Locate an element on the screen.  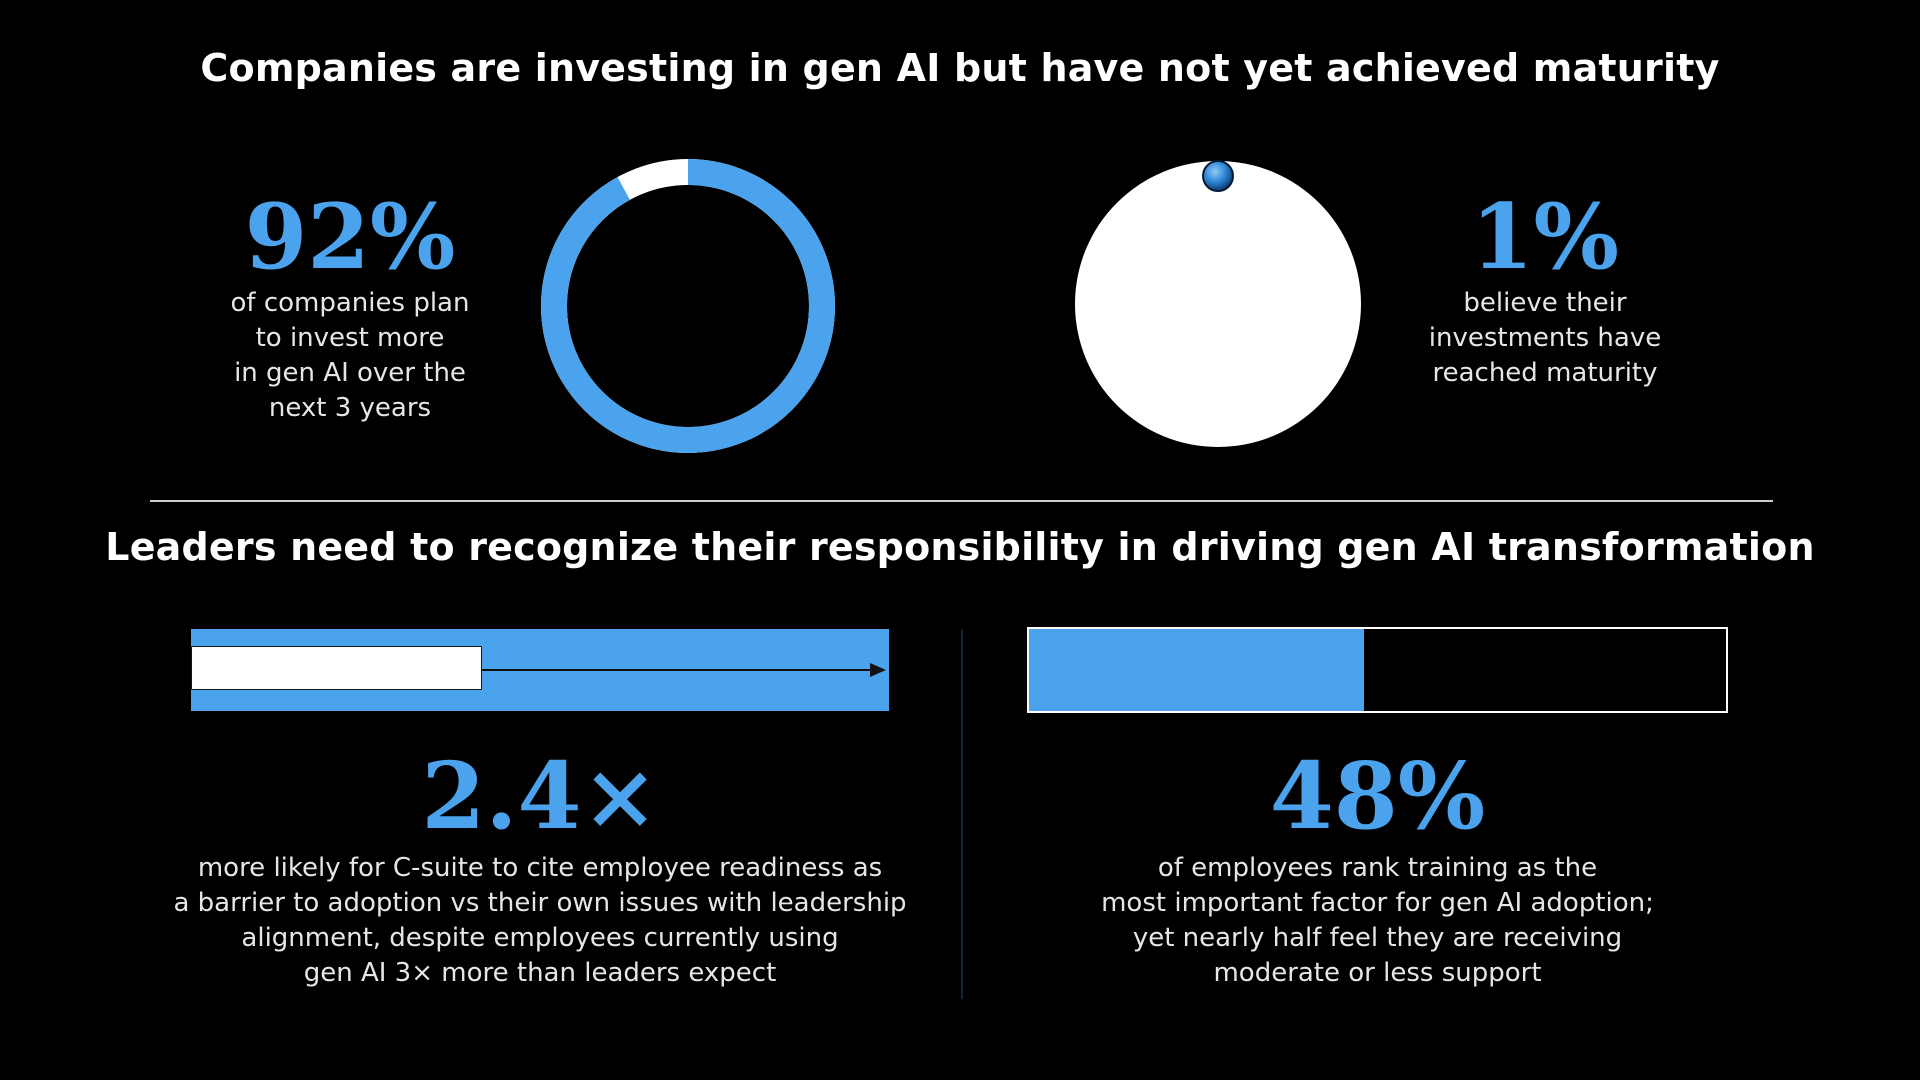
invest-ring-chart is located at coordinates (688, 306).